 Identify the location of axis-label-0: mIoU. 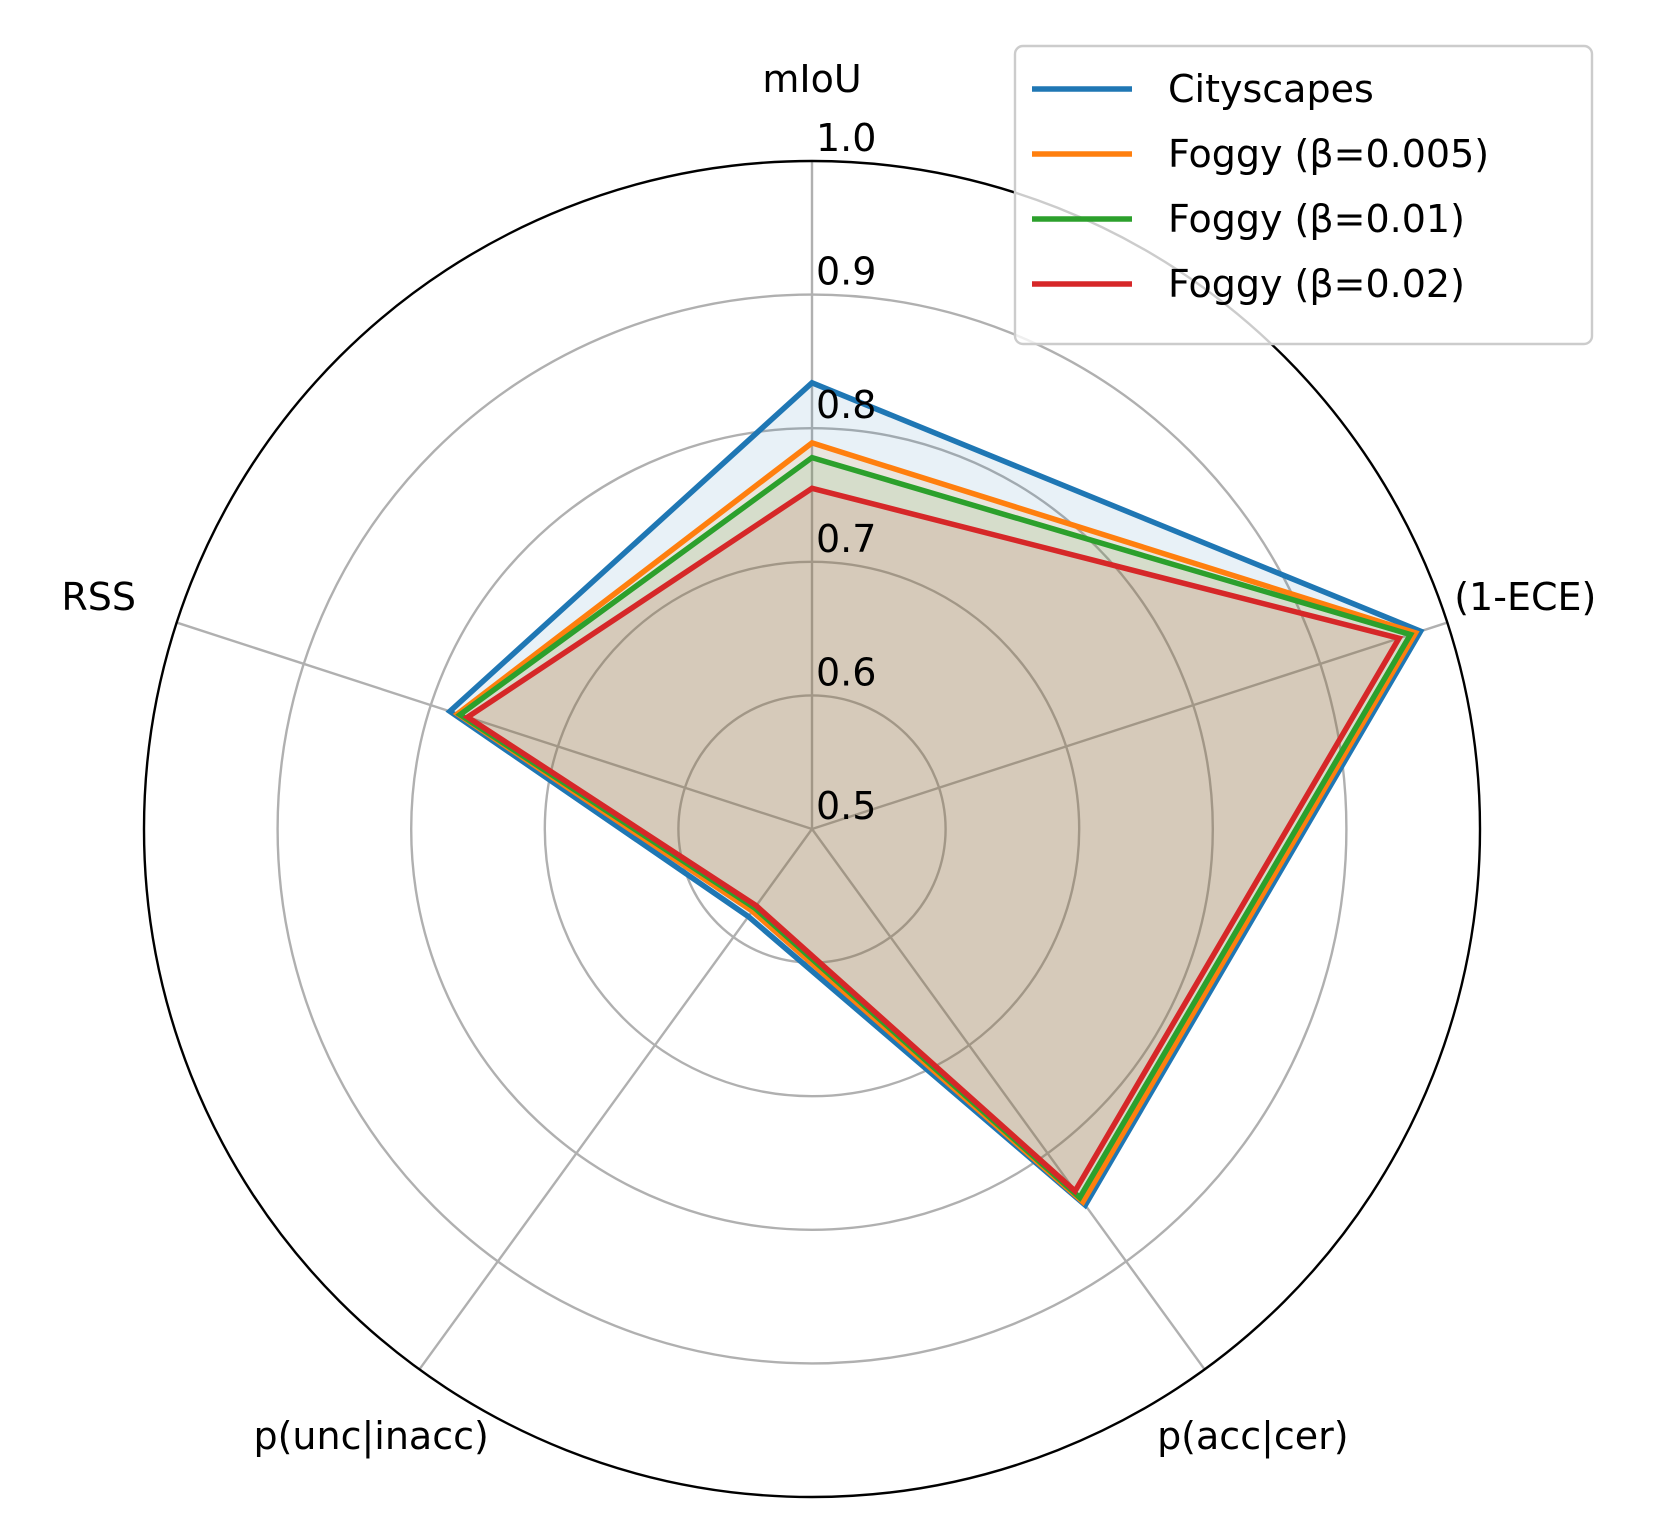
(811, 79).